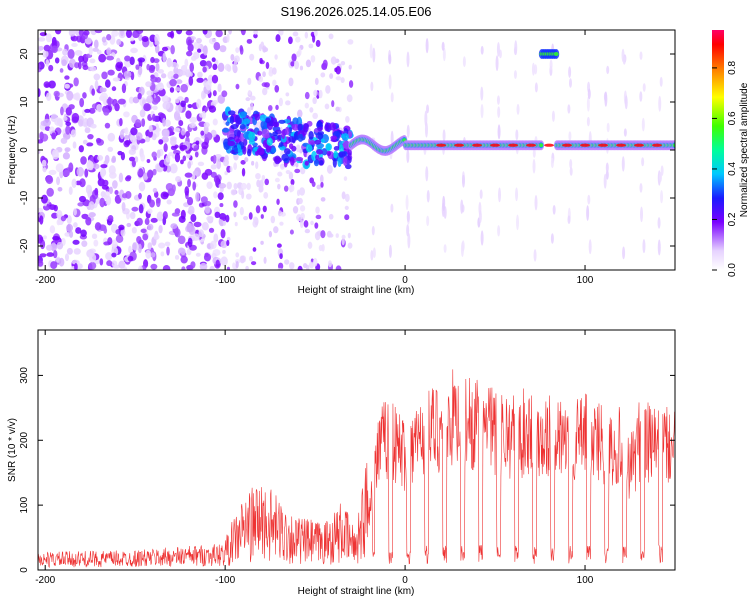  I want to click on spectrogram-ytick-label: 10, so click(24, 102).